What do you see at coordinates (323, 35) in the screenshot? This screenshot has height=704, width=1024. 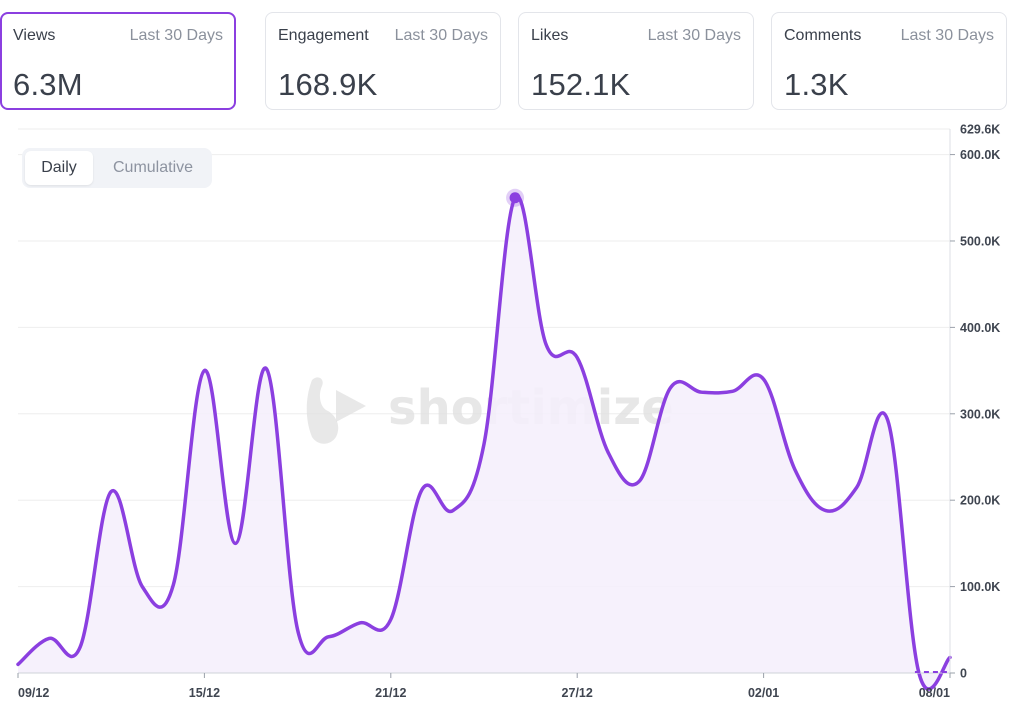 I see `stat-label: Engagement` at bounding box center [323, 35].